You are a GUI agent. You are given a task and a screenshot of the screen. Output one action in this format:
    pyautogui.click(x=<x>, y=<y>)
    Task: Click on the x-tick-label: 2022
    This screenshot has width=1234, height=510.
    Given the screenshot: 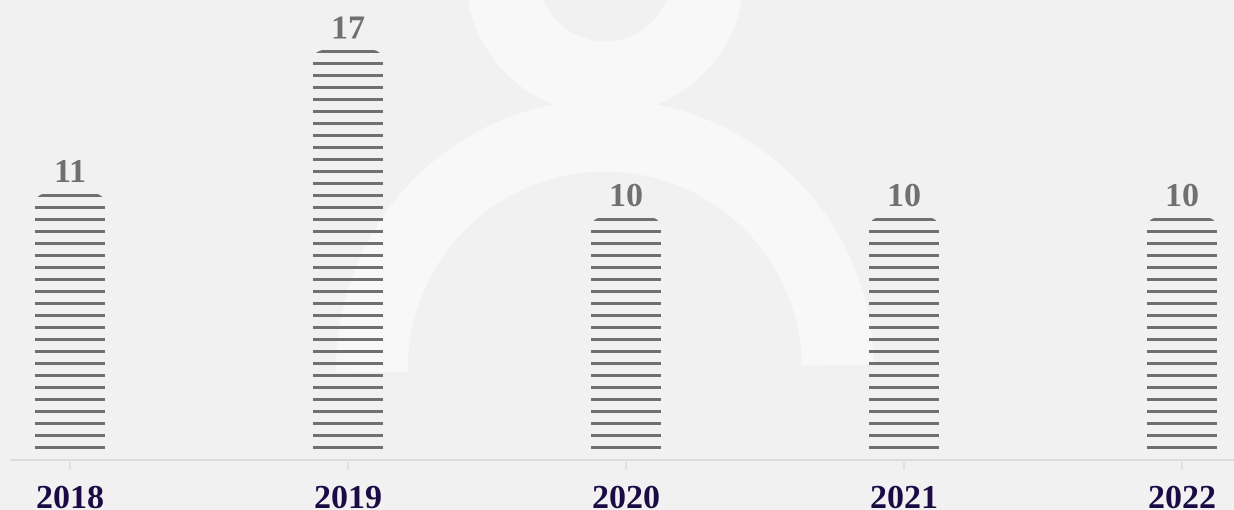 What is the action you would take?
    pyautogui.click(x=1182, y=494)
    